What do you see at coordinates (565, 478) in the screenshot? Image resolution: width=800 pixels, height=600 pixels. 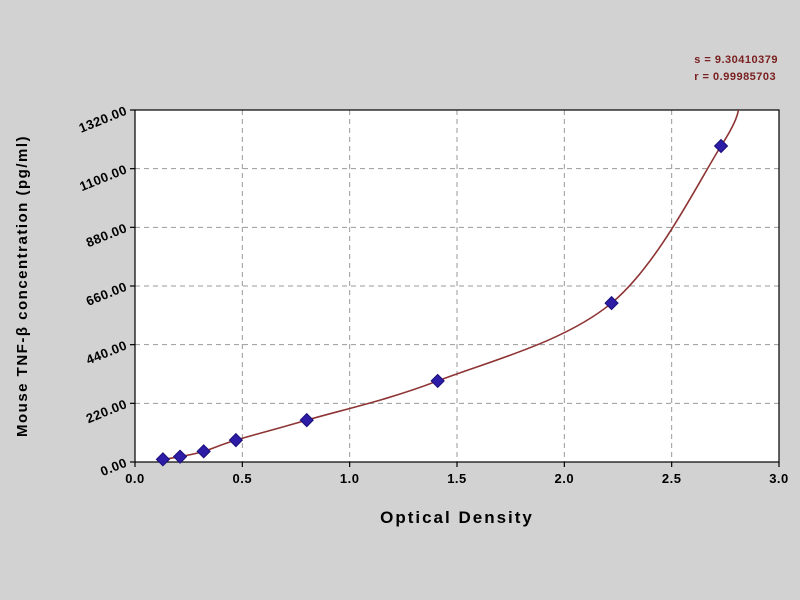 I see `x-tick-label: 2.0` at bounding box center [565, 478].